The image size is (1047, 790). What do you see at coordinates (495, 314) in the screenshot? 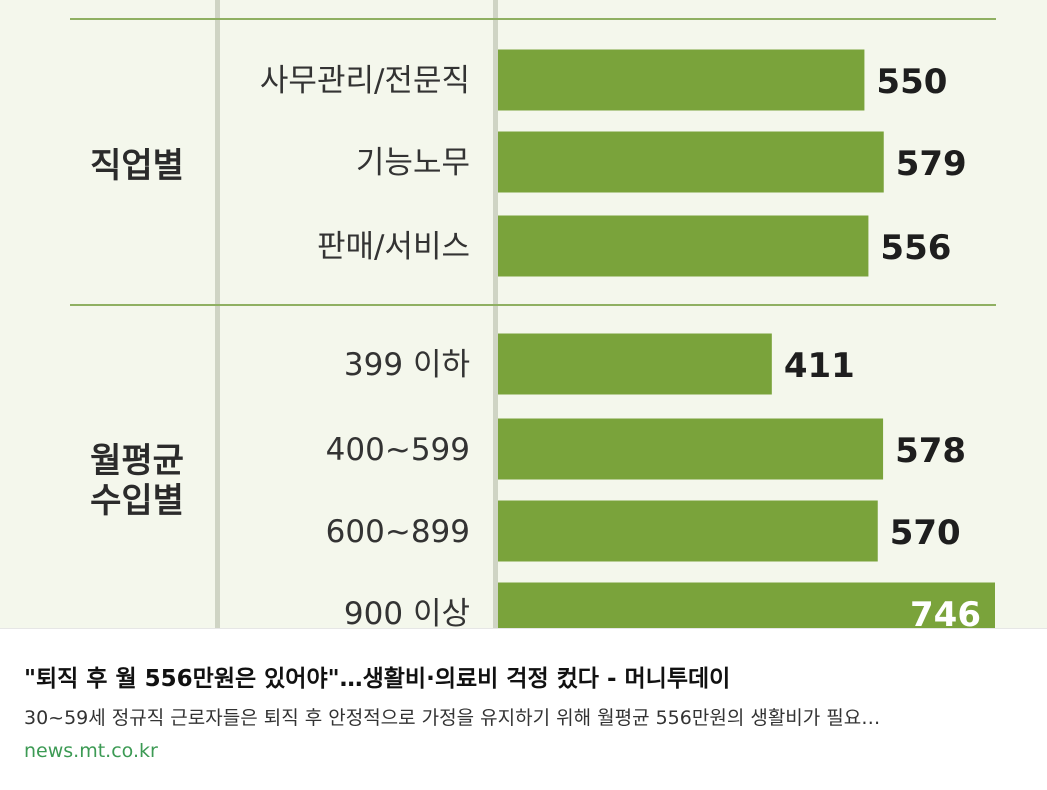
I see `column-divider-right` at bounding box center [495, 314].